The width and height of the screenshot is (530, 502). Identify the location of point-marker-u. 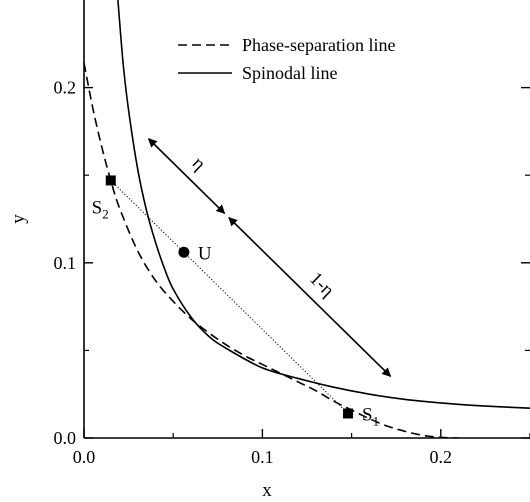
(184, 252).